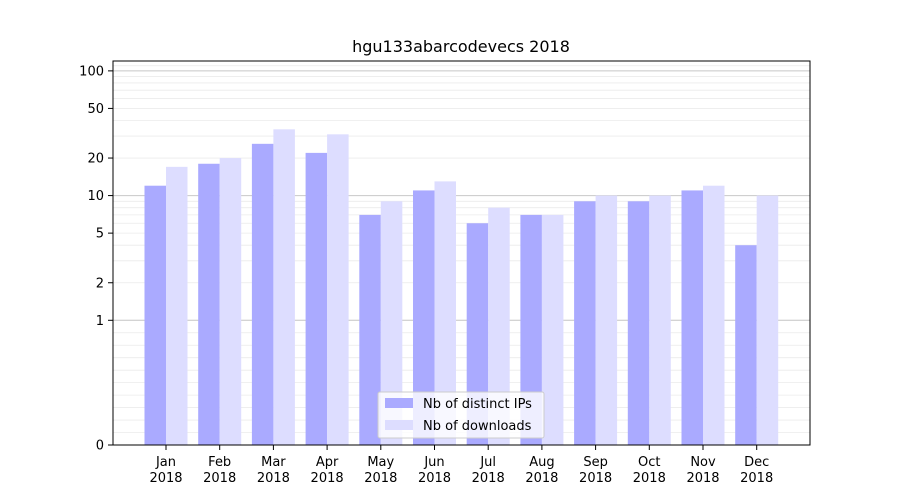 The image size is (900, 500). Describe the element at coordinates (316, 298) in the screenshot. I see `bar-distinct-ips-apr` at that location.